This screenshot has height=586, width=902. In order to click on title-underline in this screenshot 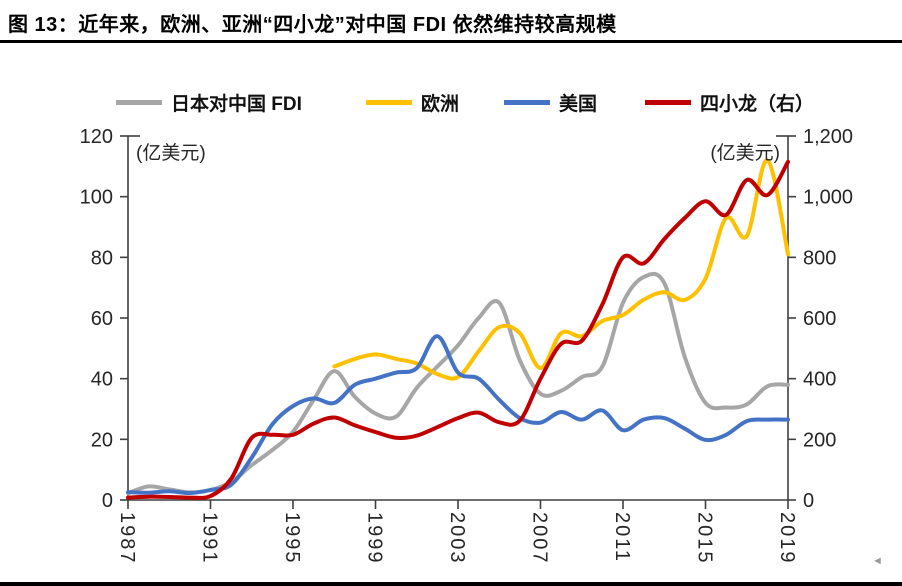, I will do `click(451, 41)`.